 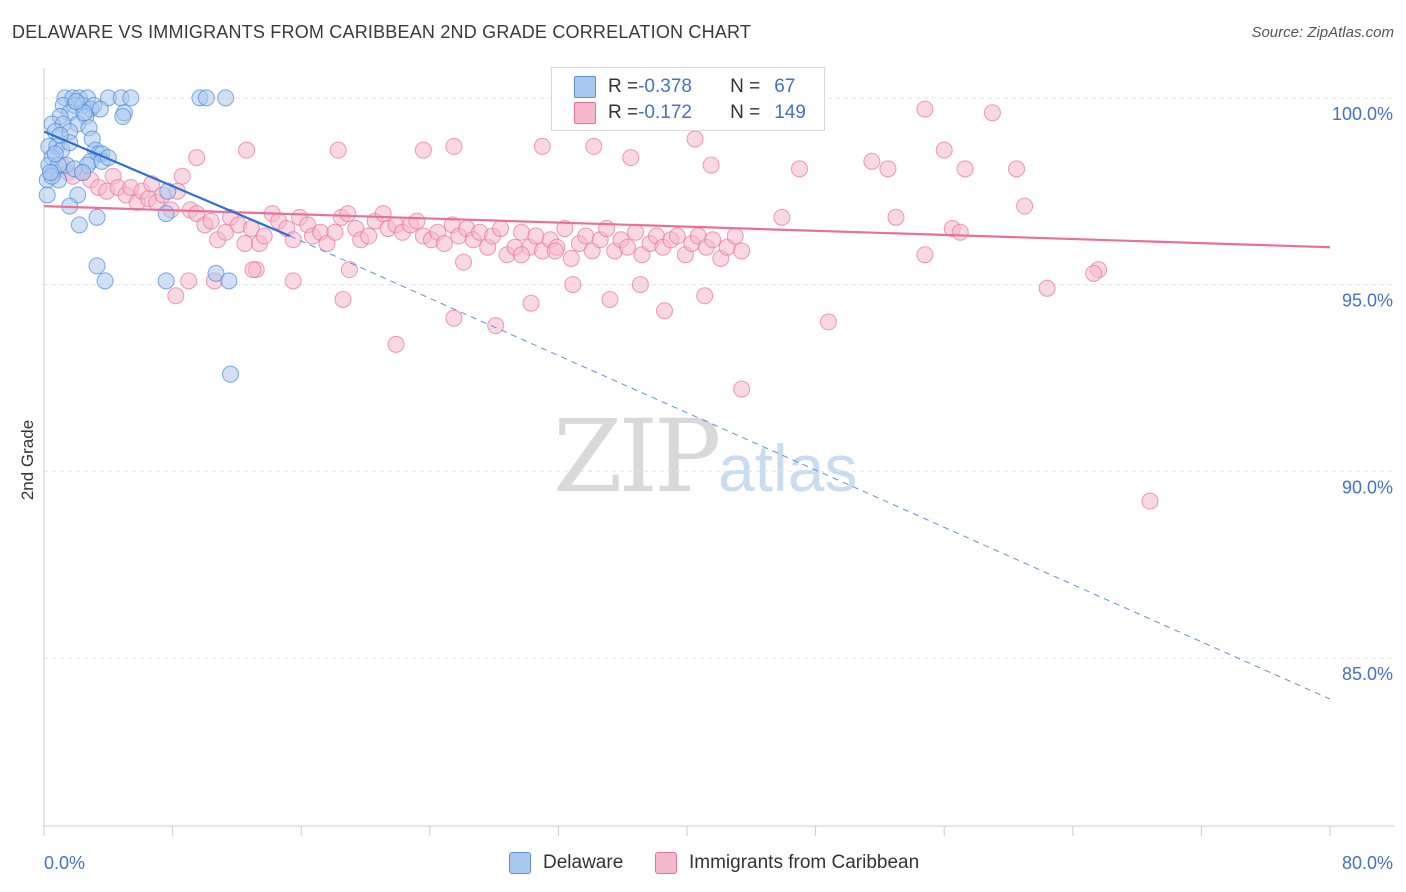 I want to click on legend-r-value: -0.378, so click(x=665, y=86).